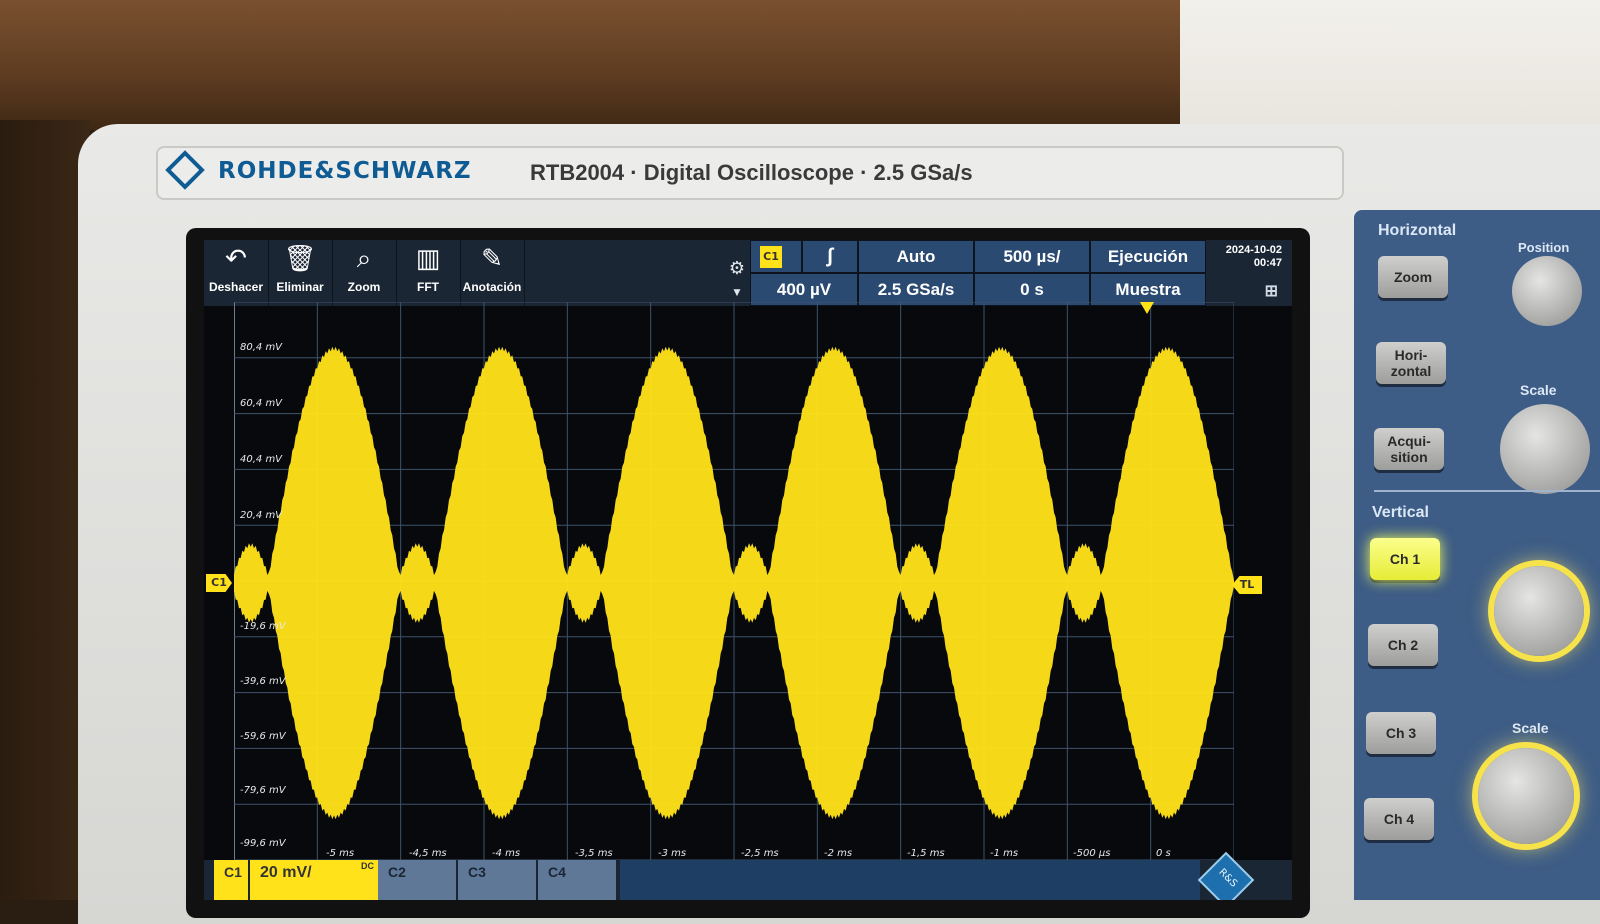 The width and height of the screenshot is (1600, 924). I want to click on y-tick-label: -39,6 mV, so click(263, 681).